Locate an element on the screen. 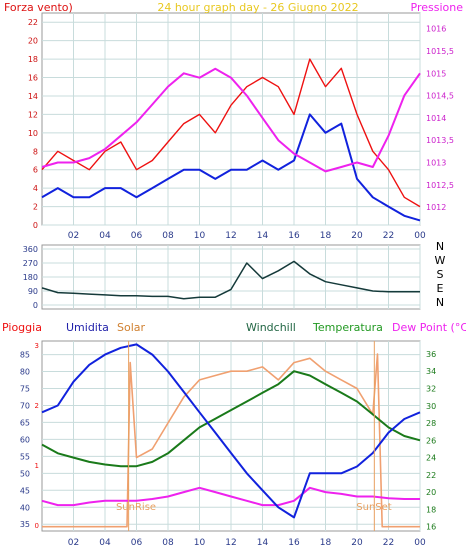  y-left-tick-label: 75 is located at coordinates (25, 389).